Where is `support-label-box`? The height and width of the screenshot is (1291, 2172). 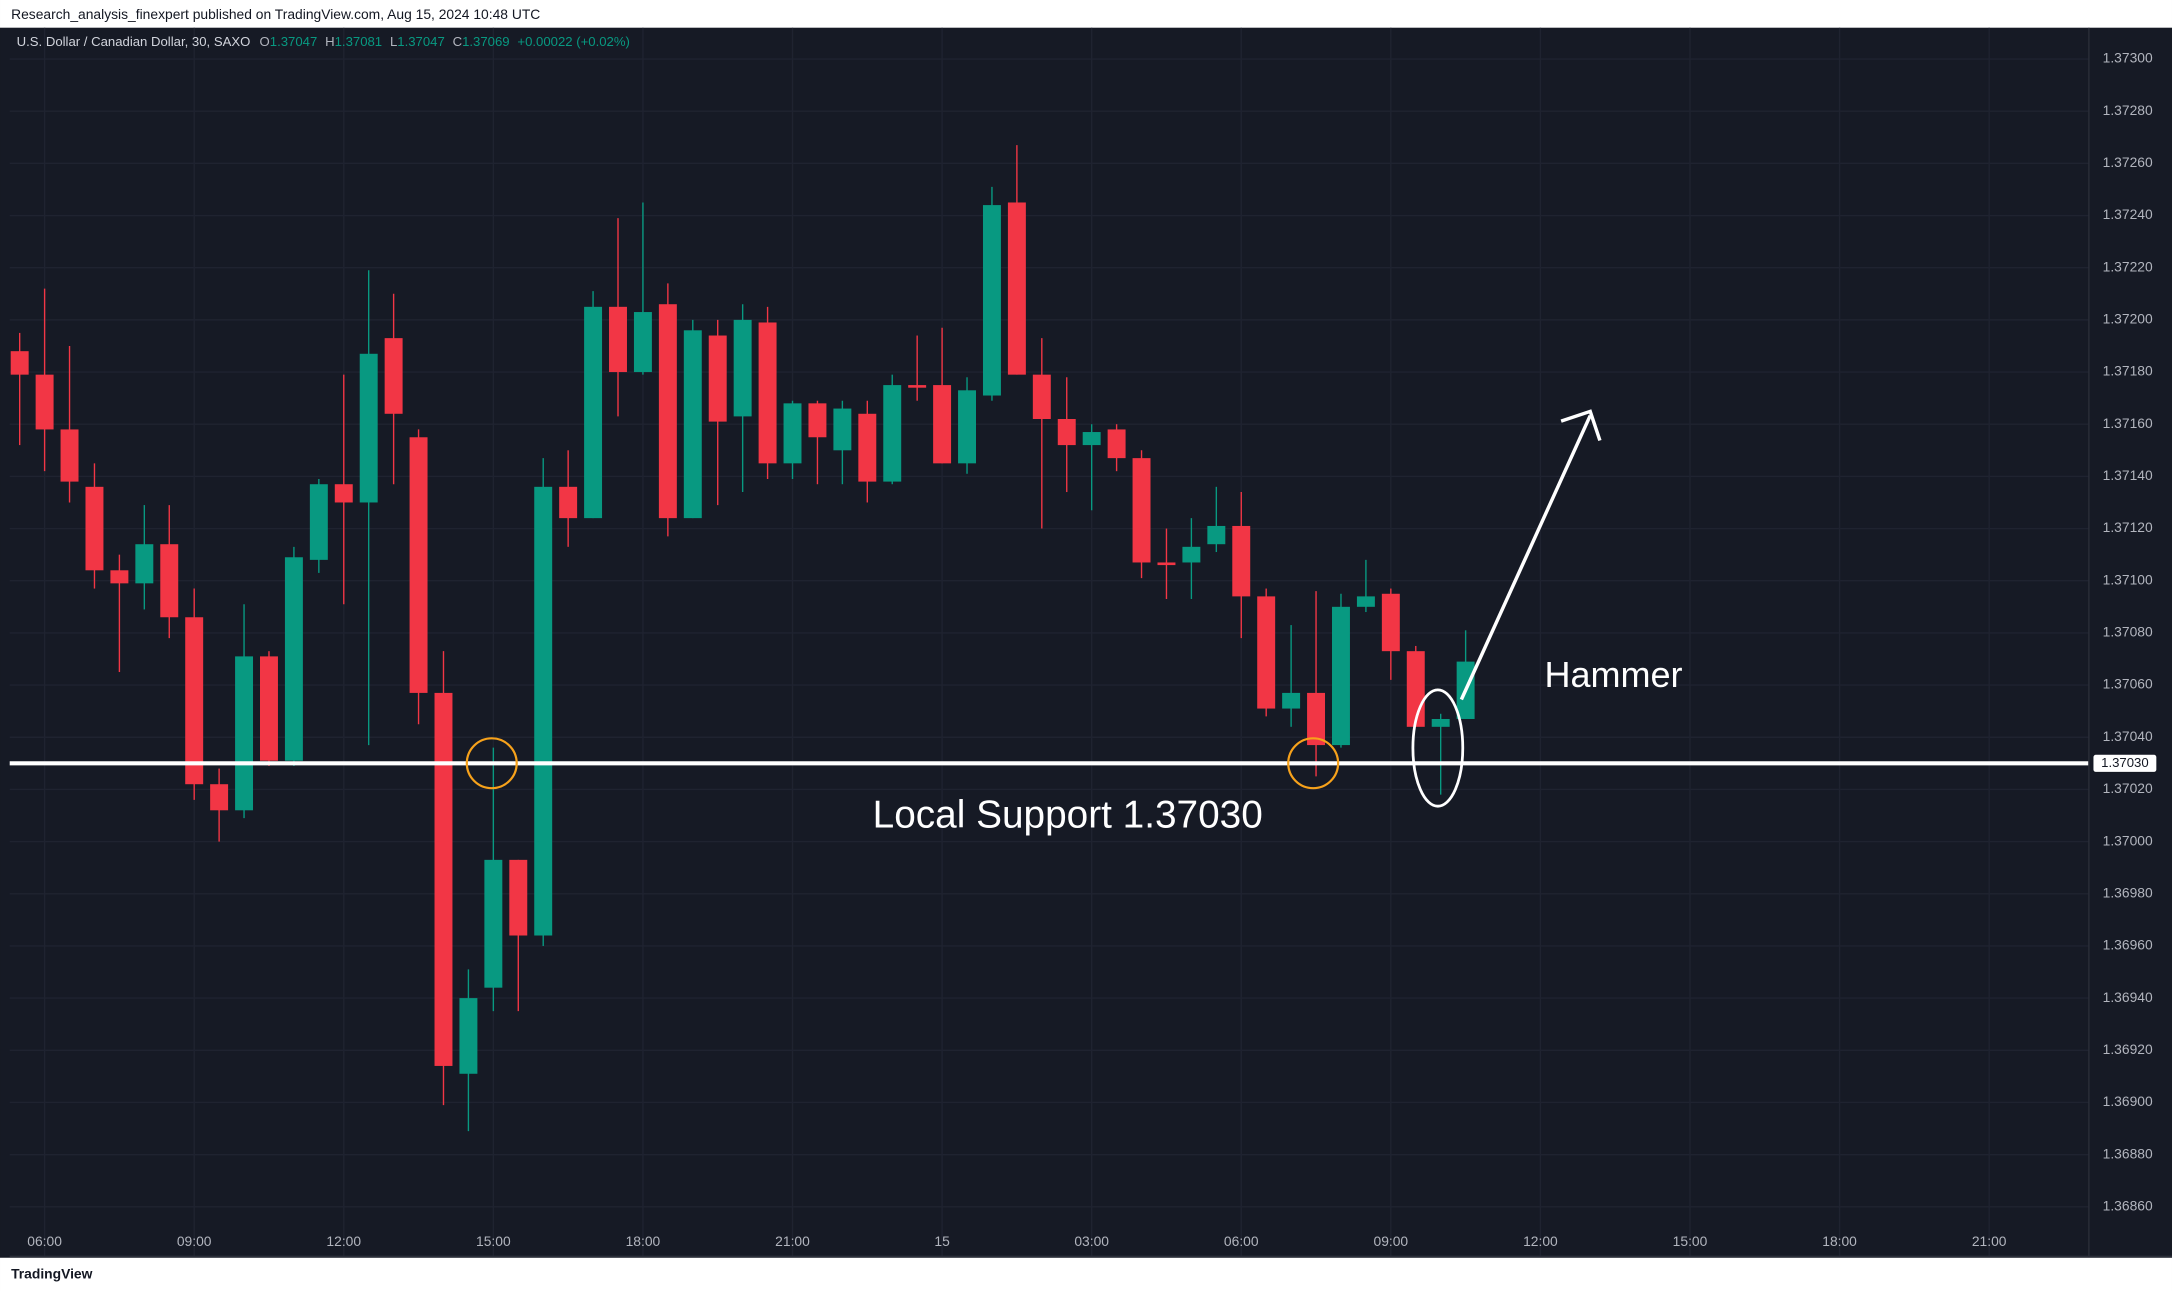
support-label-box is located at coordinates (2125, 763).